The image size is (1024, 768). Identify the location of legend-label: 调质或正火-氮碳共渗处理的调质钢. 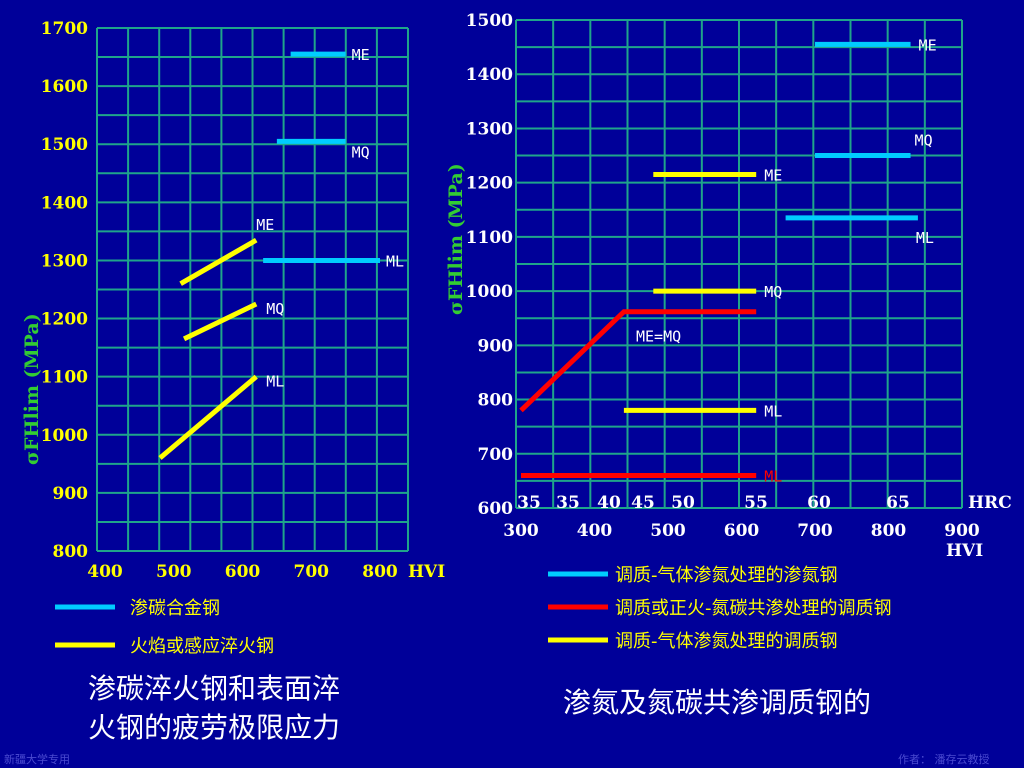
(753, 608).